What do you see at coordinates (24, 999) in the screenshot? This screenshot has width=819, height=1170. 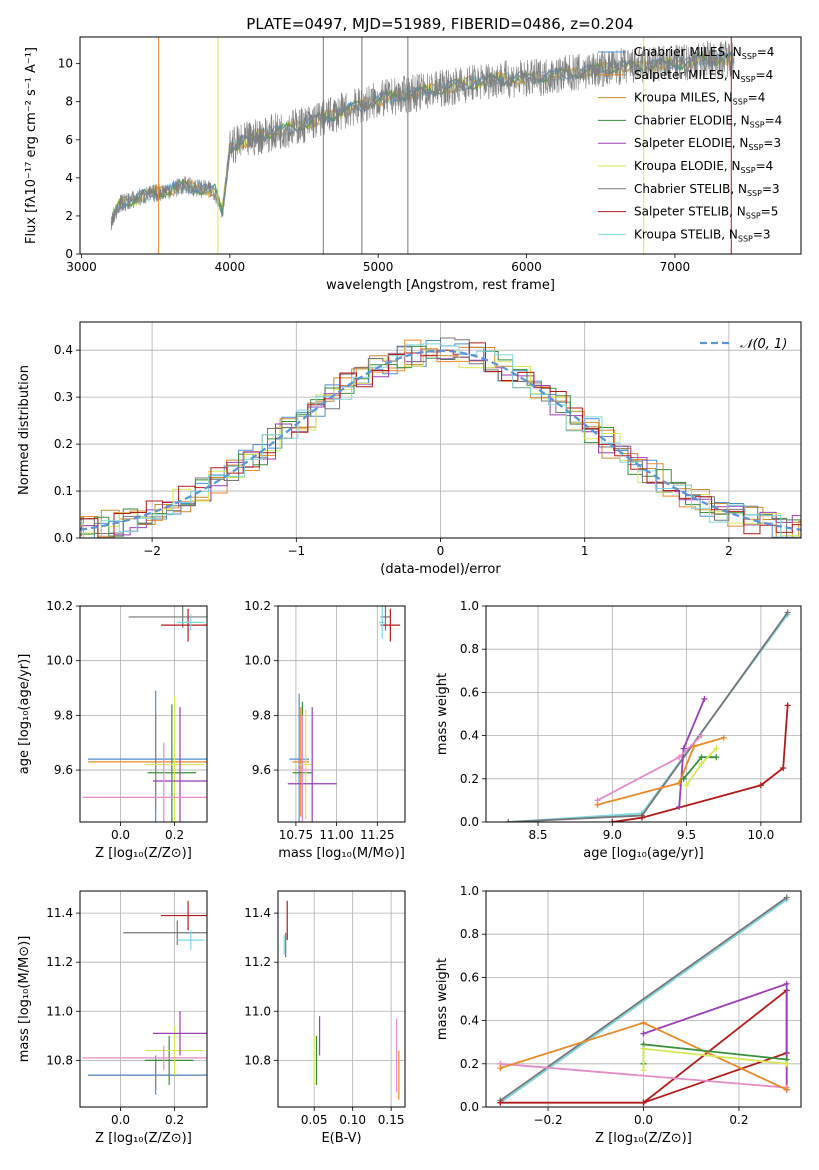 I see `y-axis-label: mass [log₁₀(M/M⊙)]` at bounding box center [24, 999].